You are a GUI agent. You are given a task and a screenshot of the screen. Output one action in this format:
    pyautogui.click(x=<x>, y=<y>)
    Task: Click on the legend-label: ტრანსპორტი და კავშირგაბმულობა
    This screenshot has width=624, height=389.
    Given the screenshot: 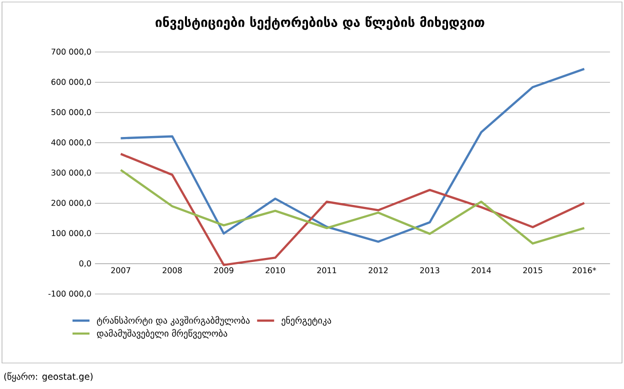 What is the action you would take?
    pyautogui.click(x=173, y=321)
    